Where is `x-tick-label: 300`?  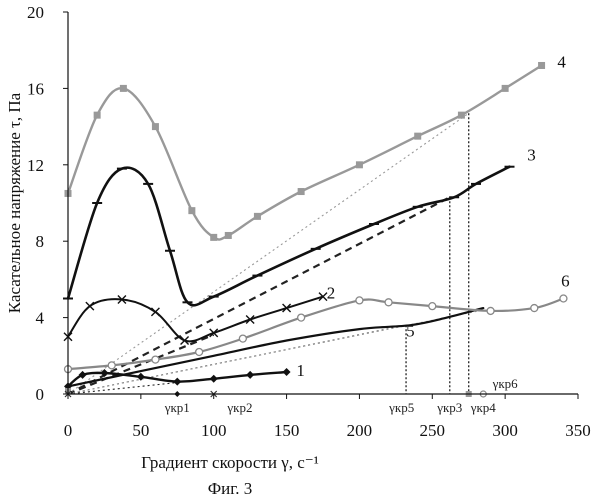 x-tick-label: 300 is located at coordinates (505, 430).